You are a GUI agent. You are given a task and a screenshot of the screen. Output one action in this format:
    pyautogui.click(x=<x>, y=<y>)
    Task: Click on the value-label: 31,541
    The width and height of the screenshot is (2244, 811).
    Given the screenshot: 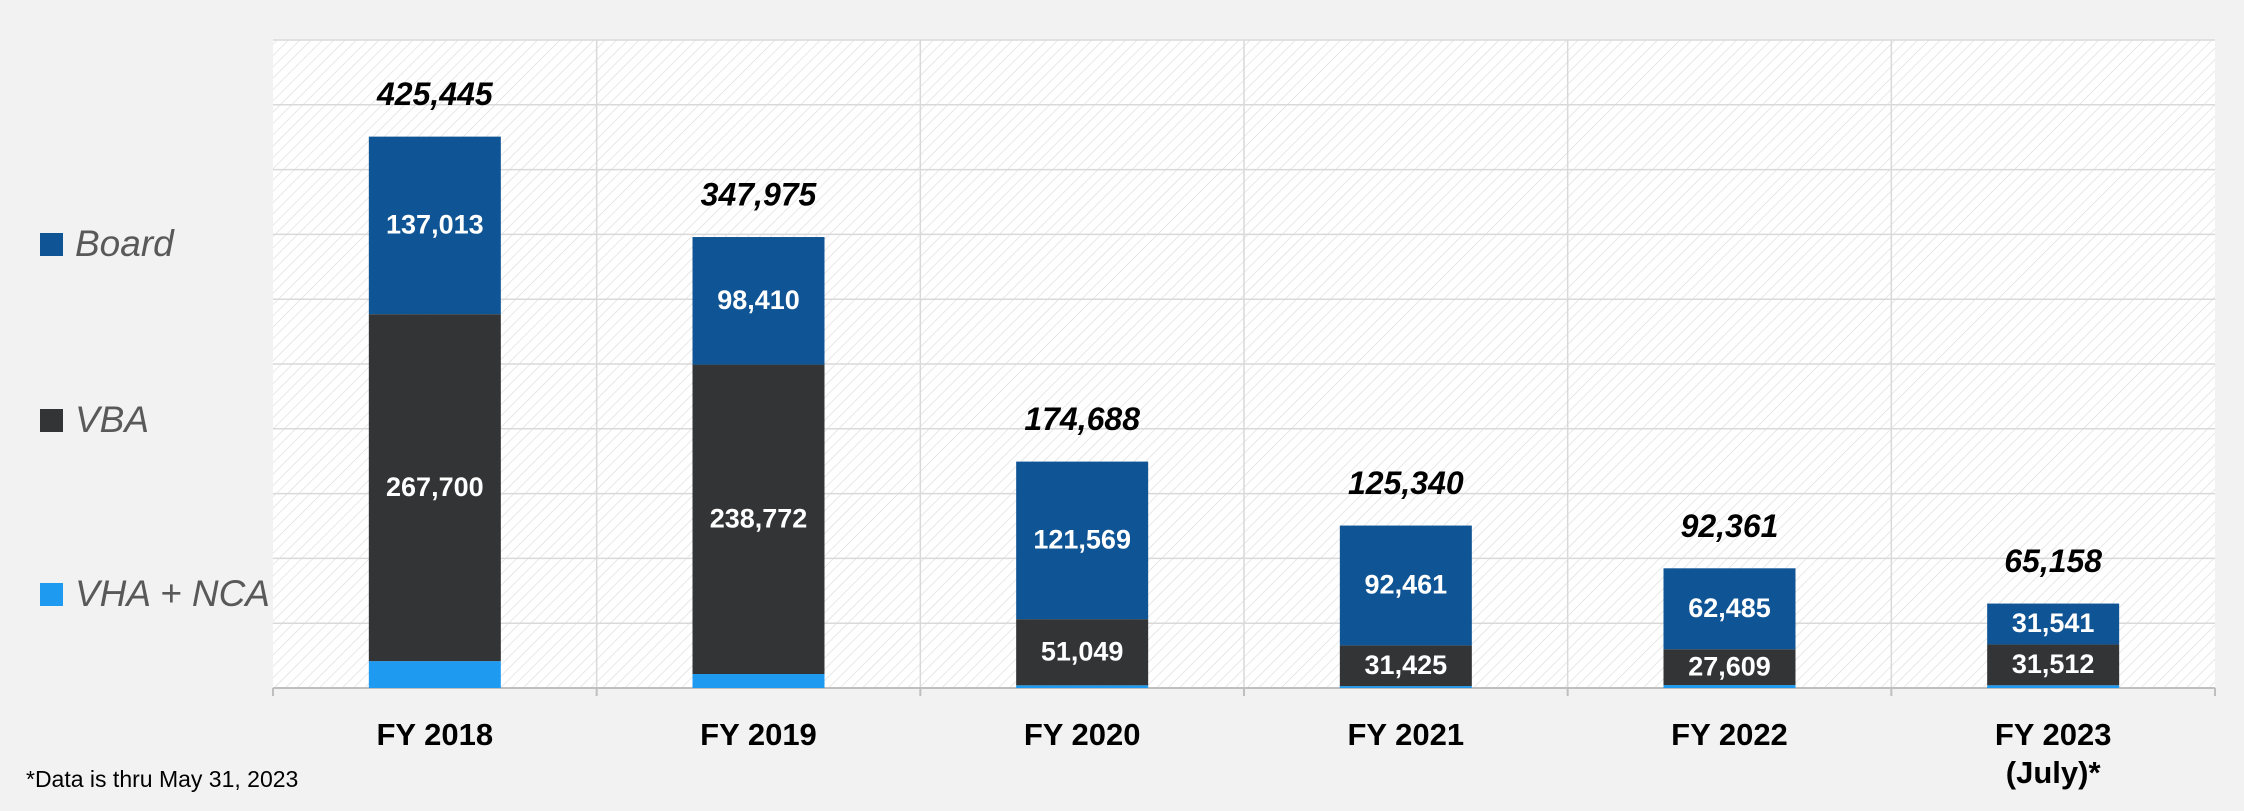 What is the action you would take?
    pyautogui.click(x=2053, y=623)
    